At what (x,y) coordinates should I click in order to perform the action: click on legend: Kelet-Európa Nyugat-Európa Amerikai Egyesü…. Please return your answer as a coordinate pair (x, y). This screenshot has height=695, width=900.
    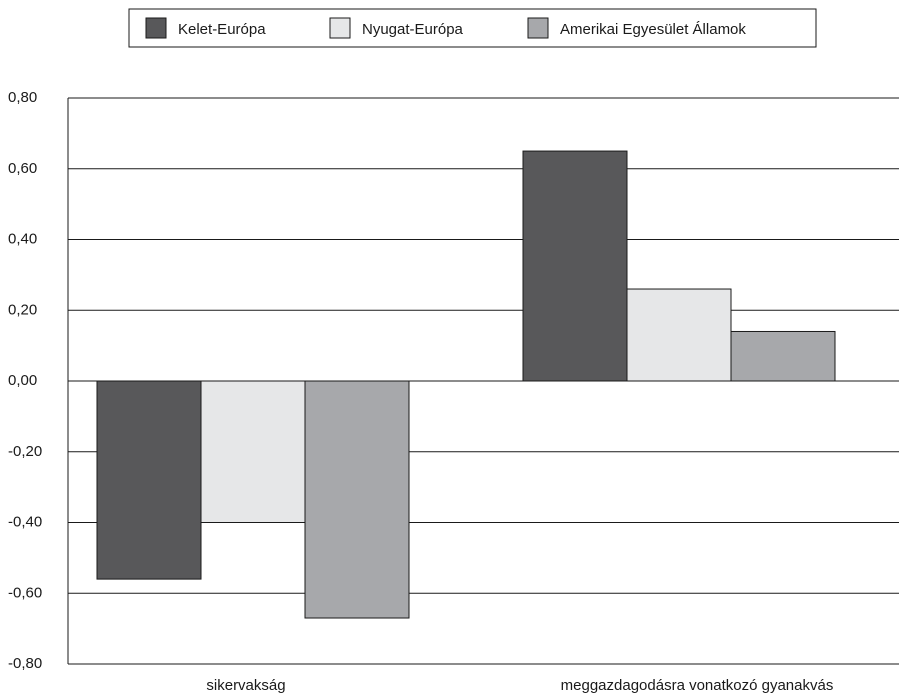
    Looking at the image, I should click on (472, 28).